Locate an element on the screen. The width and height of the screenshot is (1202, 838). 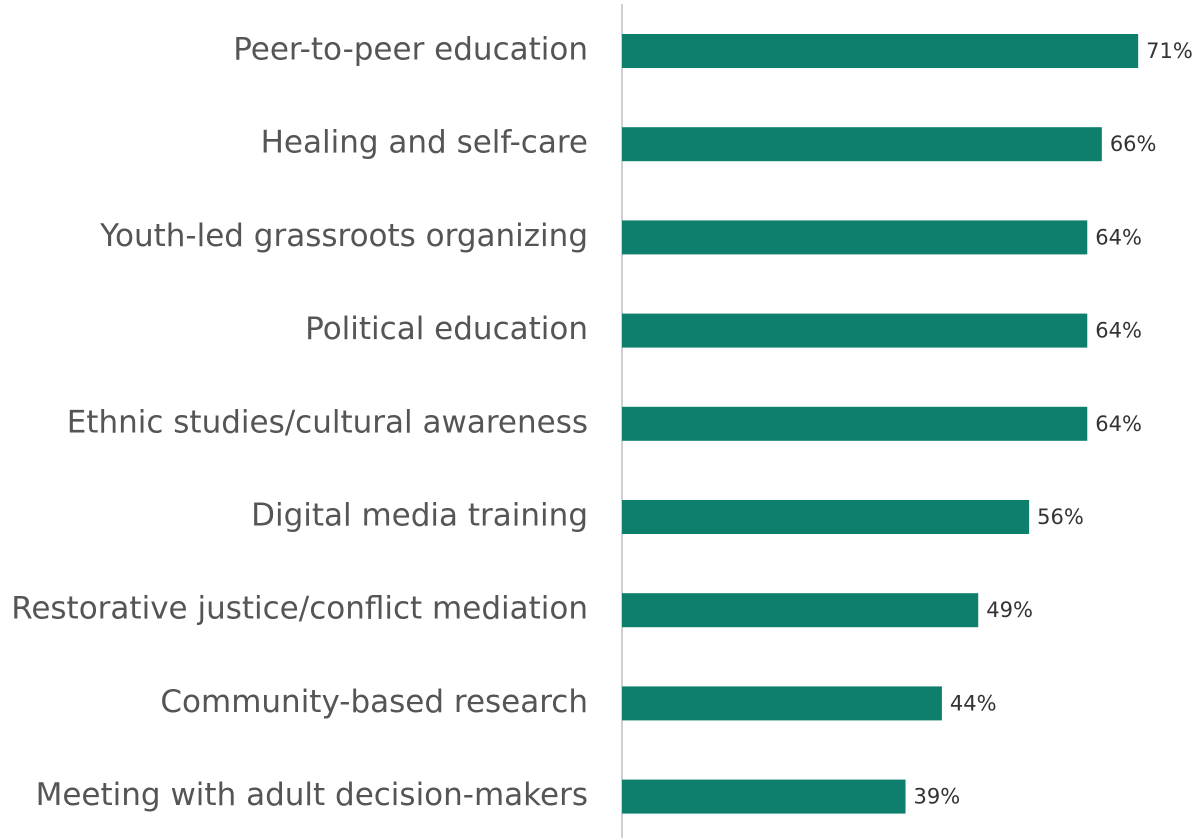
value-label: 66% is located at coordinates (1133, 144).